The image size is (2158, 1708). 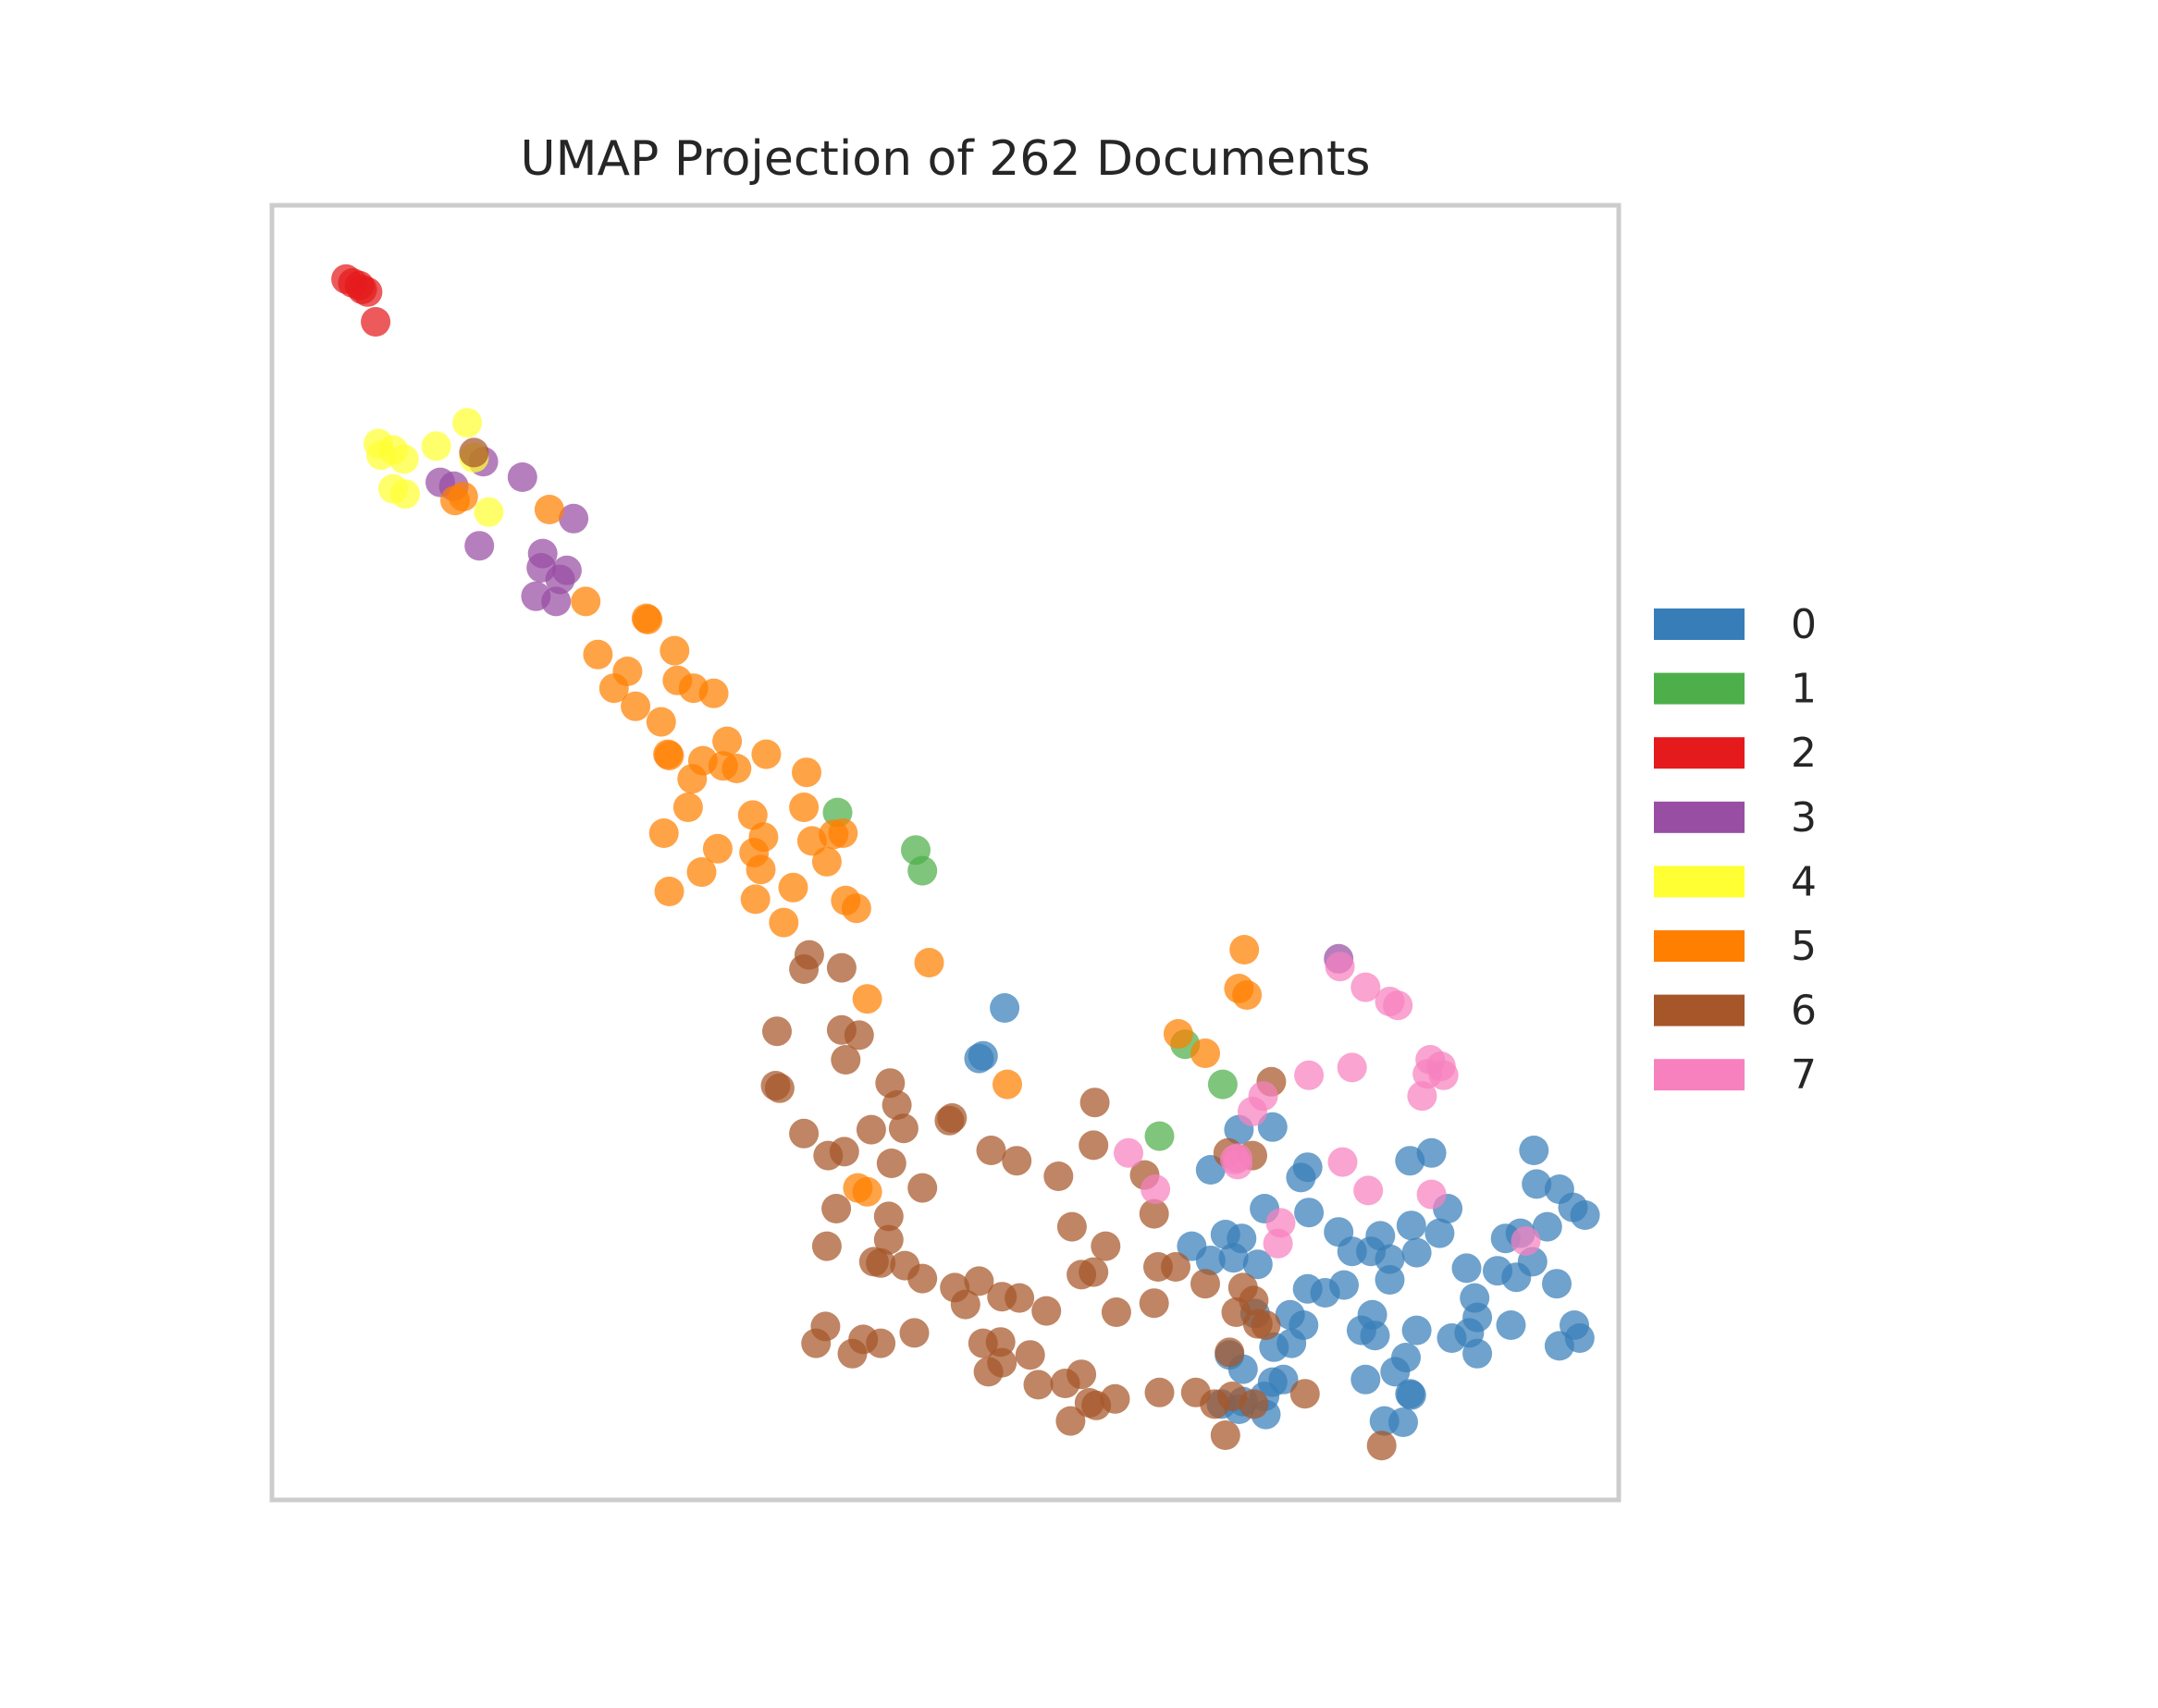 What do you see at coordinates (1804, 689) in the screenshot?
I see `legend-label-1: 1` at bounding box center [1804, 689].